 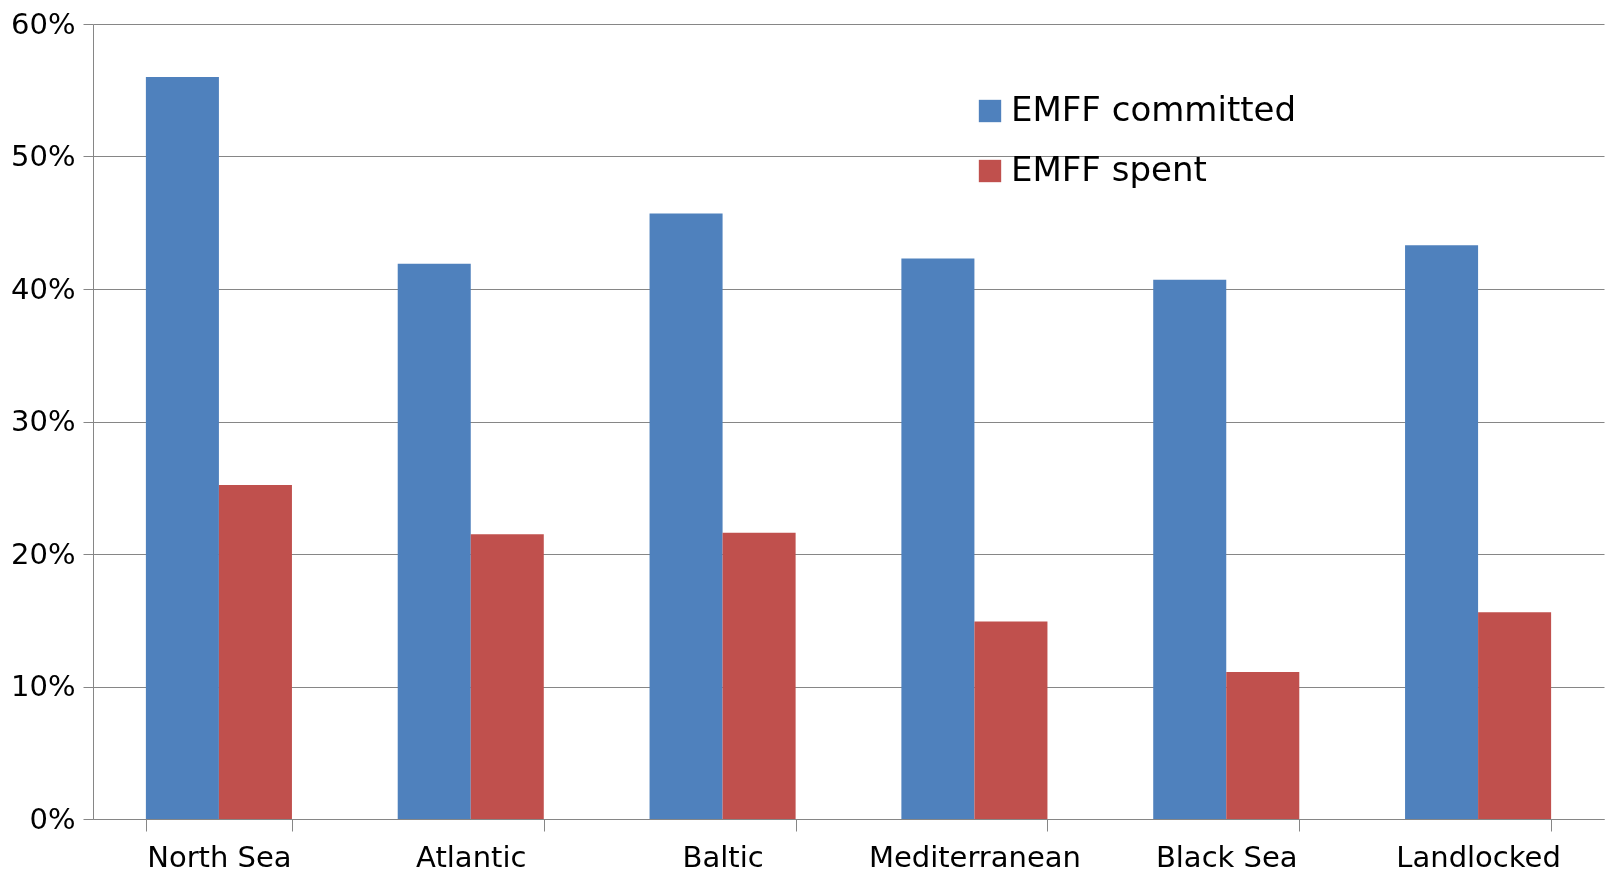 I want to click on x-tick-label: North Sea, so click(x=219, y=856).